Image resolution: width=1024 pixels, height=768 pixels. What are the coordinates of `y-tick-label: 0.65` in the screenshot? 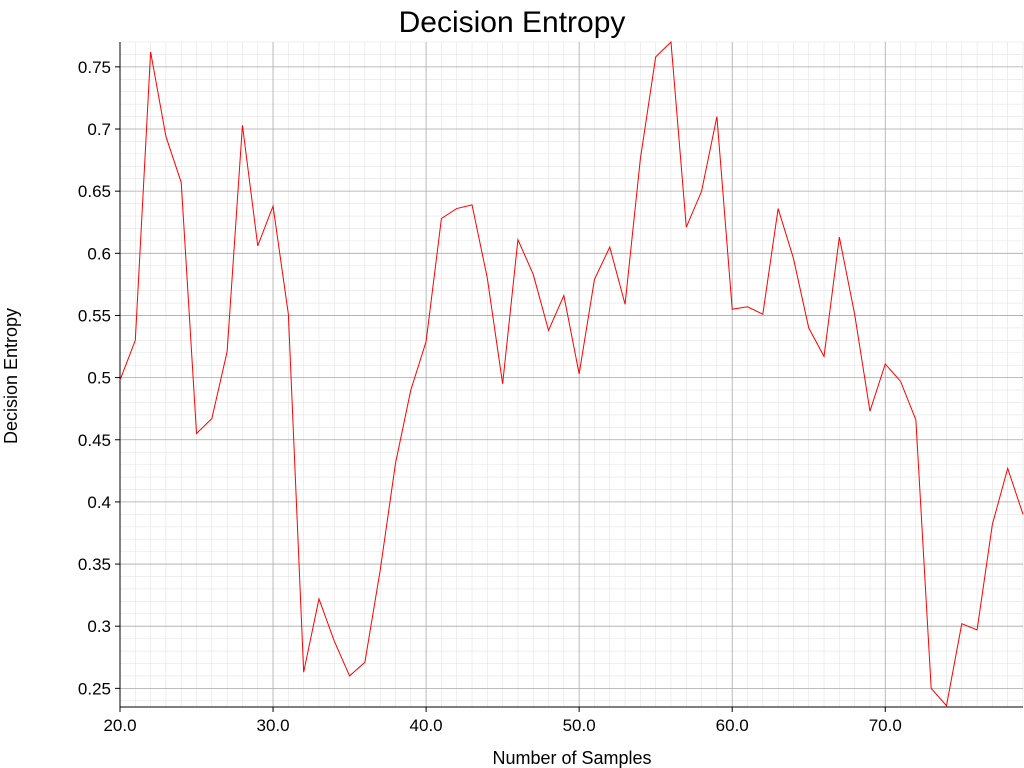 It's located at (94, 191).